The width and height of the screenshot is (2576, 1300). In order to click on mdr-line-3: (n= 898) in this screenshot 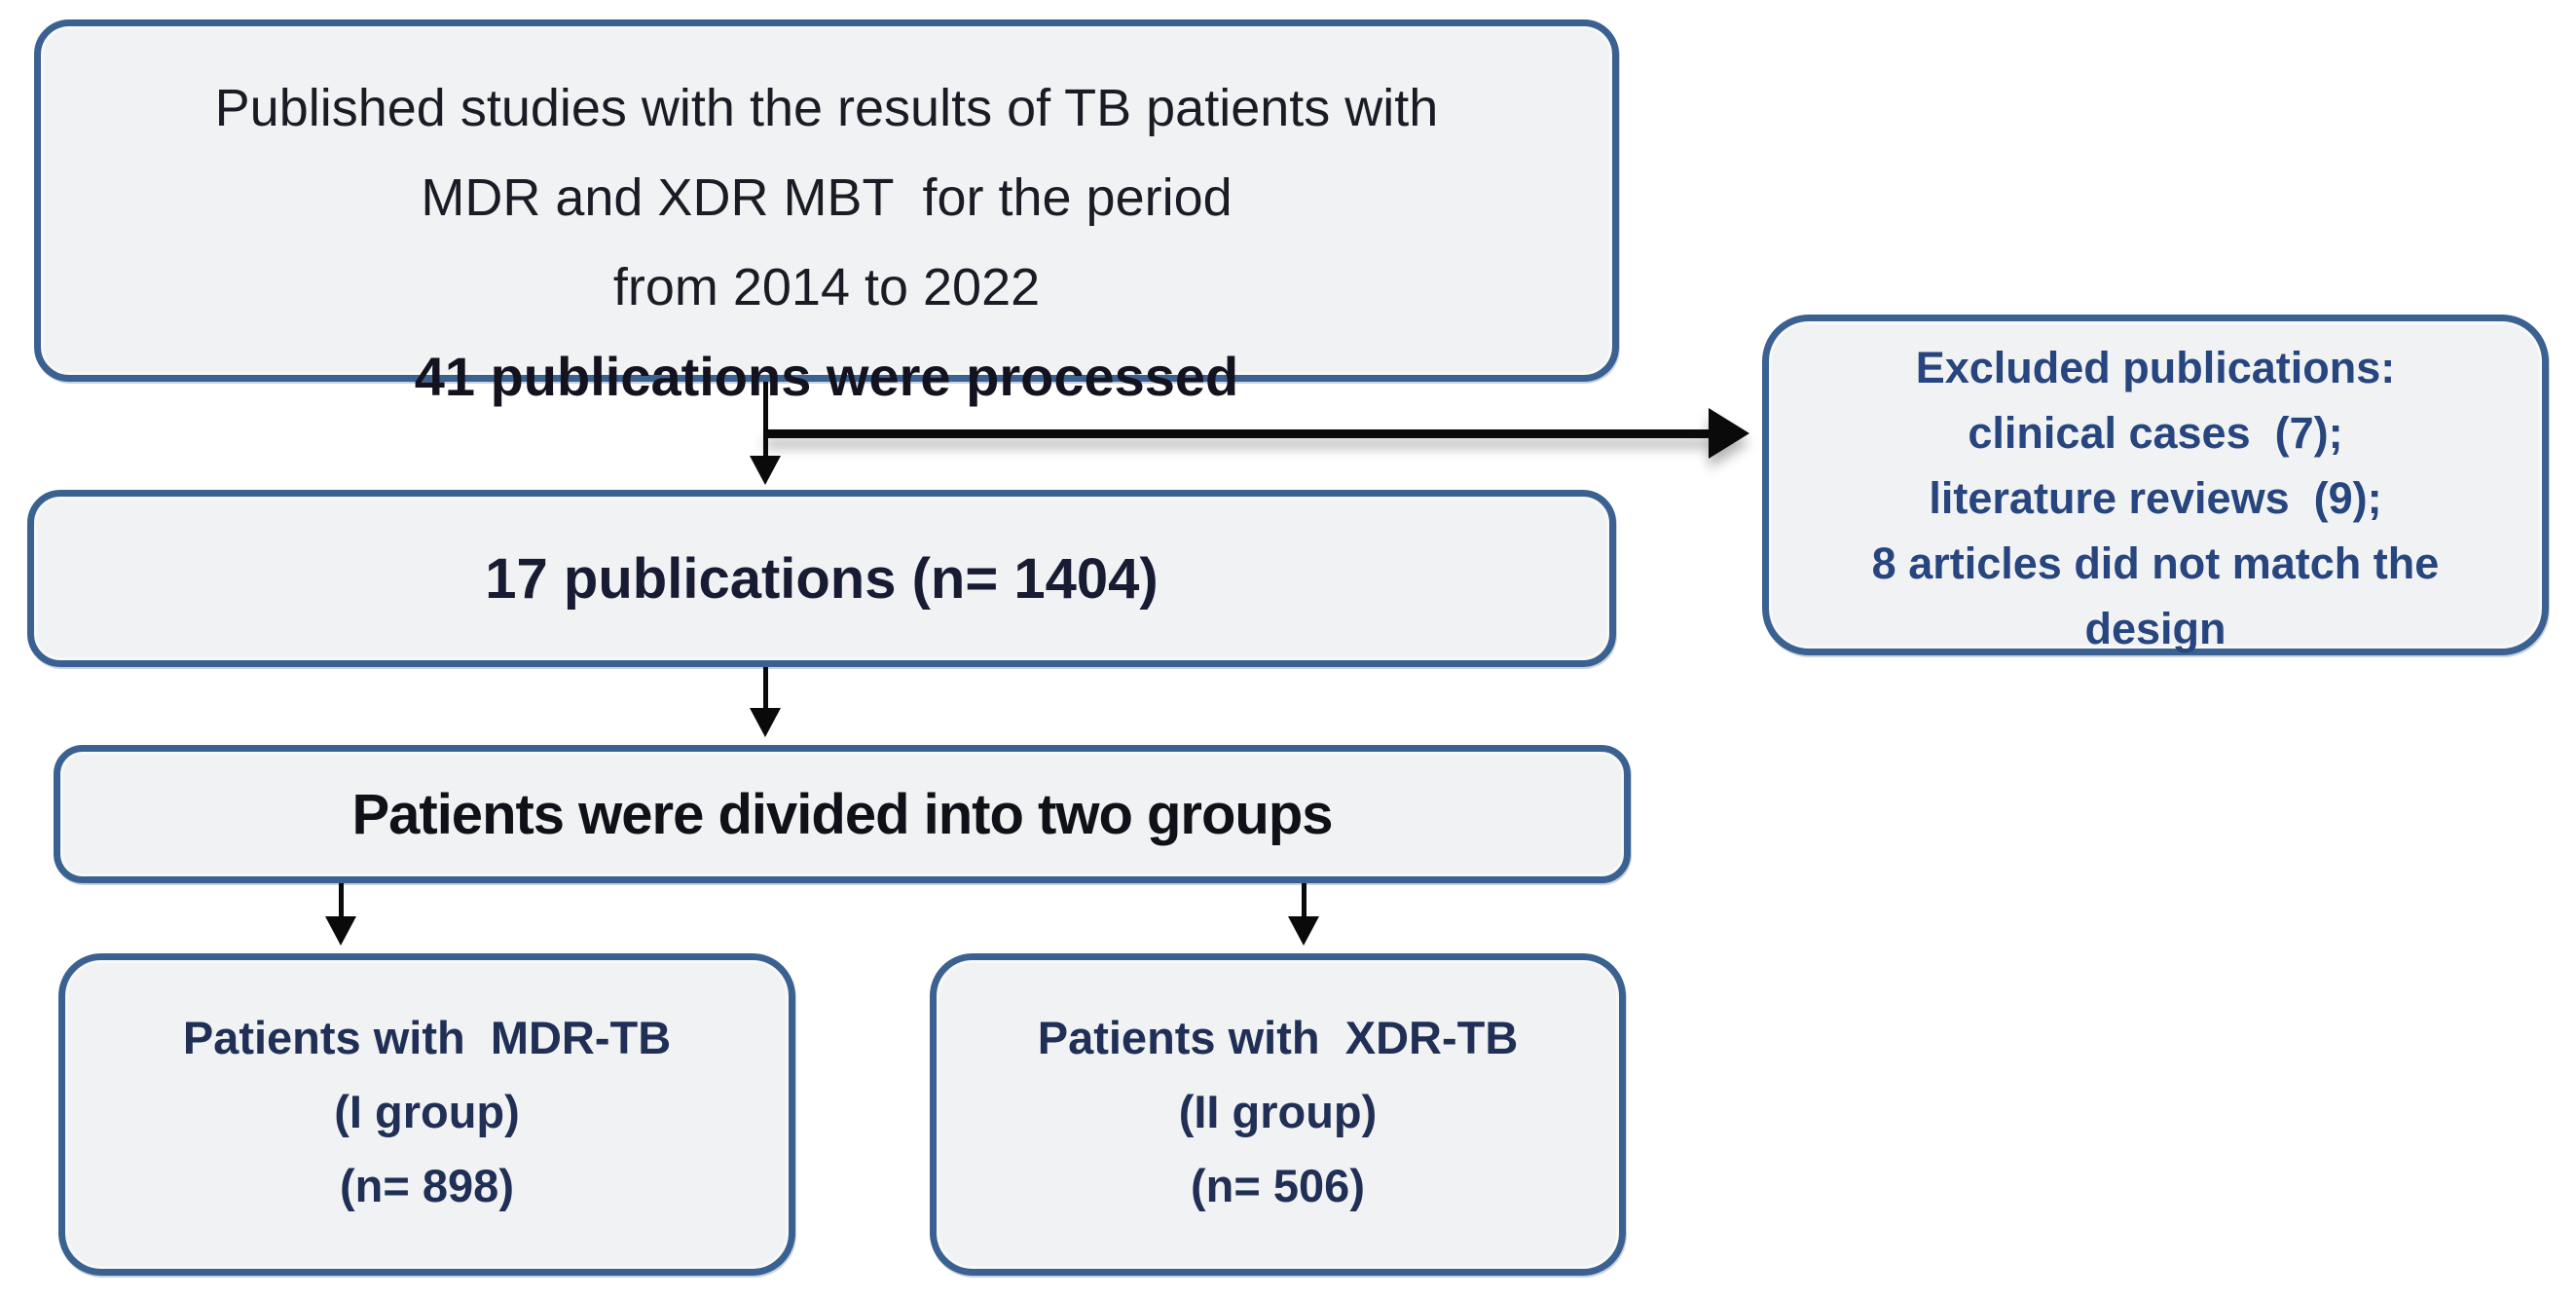, I will do `click(427, 1185)`.